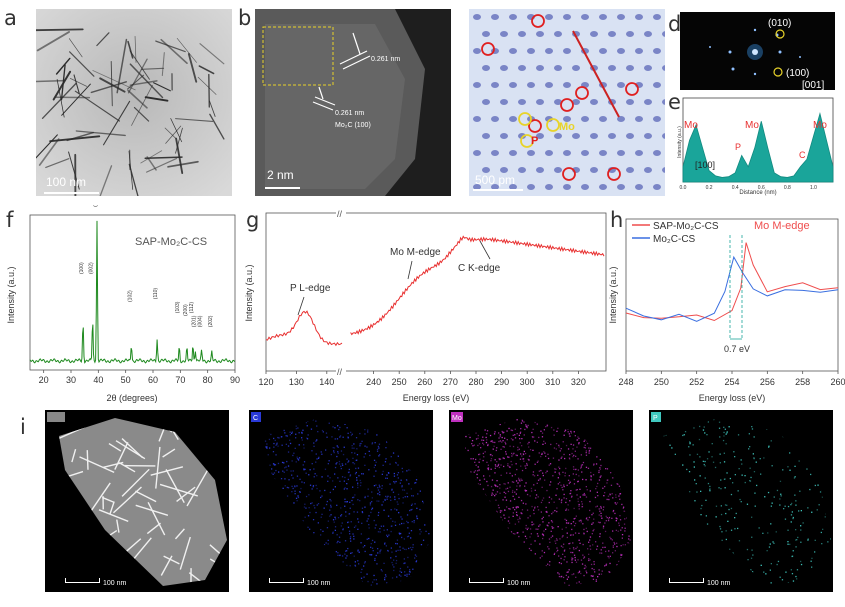 The image size is (845, 607). I want to click on panel-label-g: g, so click(253, 220).